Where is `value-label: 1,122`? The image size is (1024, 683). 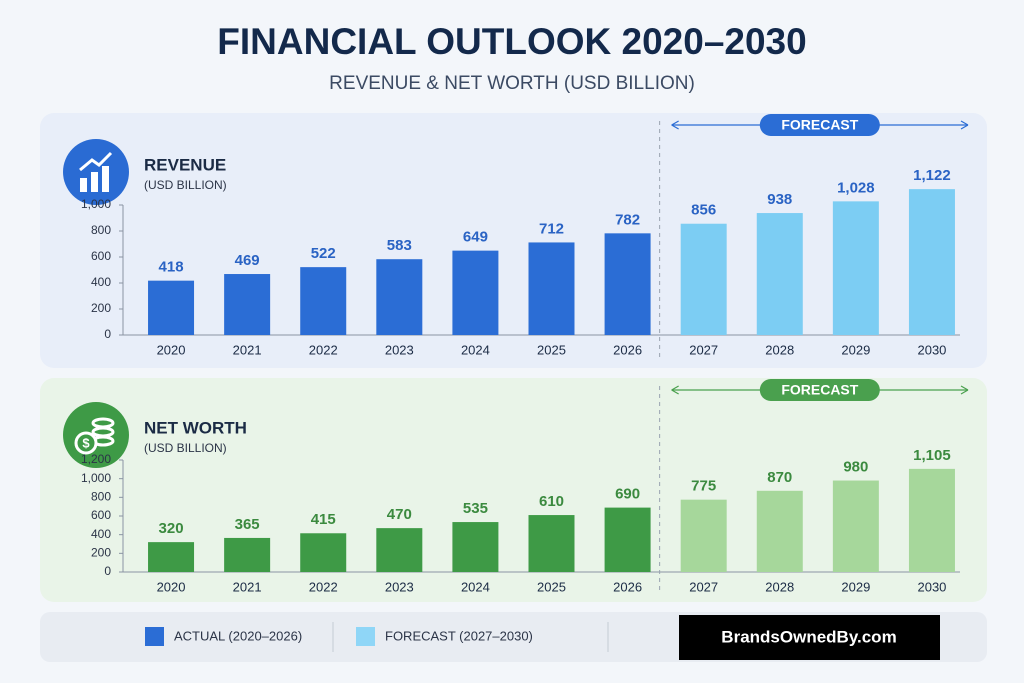 value-label: 1,122 is located at coordinates (932, 175).